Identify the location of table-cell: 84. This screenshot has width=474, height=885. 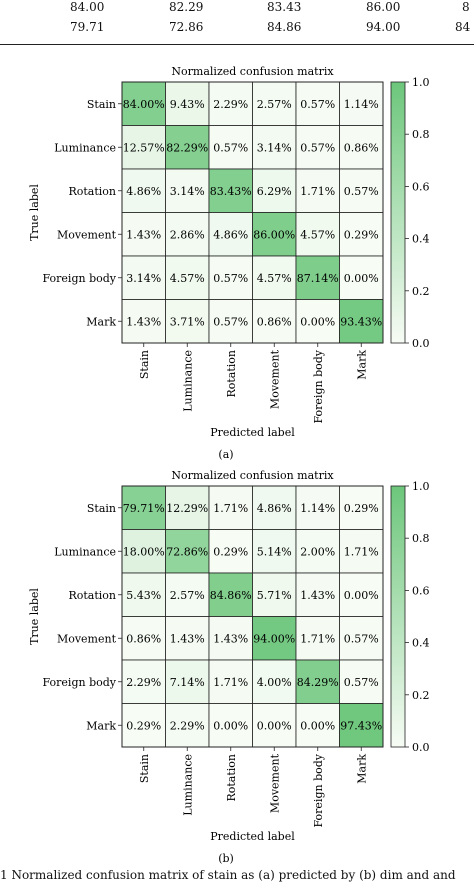
(463, 27).